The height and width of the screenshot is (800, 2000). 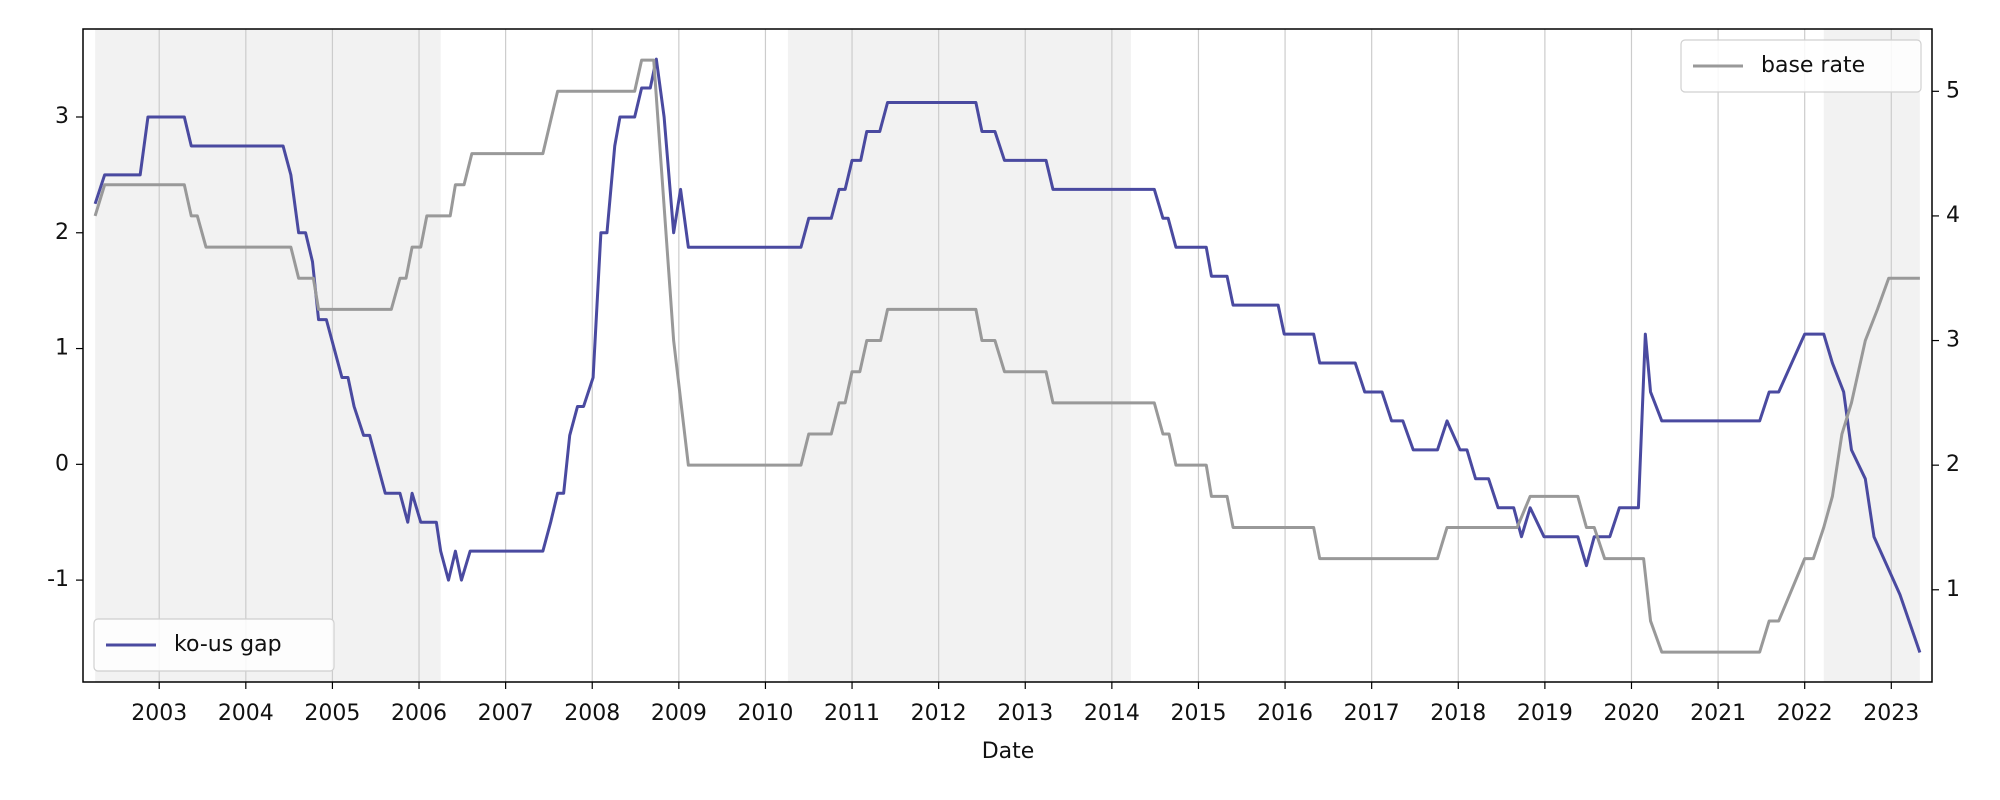 I want to click on x-tick-label: 2019, so click(x=1545, y=713).